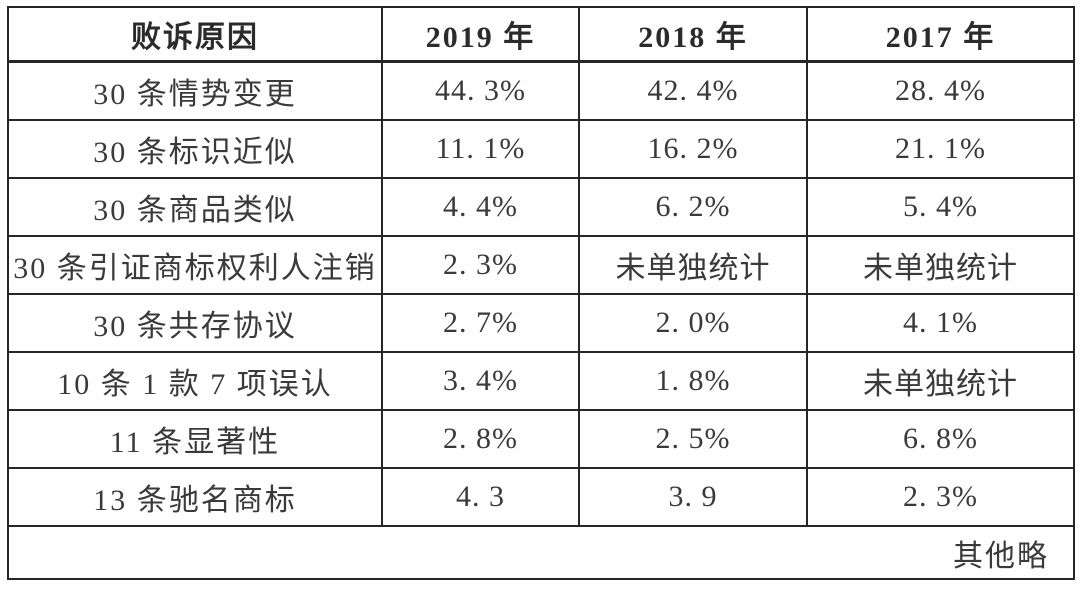 The image size is (1080, 608). What do you see at coordinates (940, 323) in the screenshot?
I see `value-cell: 4. 1%` at bounding box center [940, 323].